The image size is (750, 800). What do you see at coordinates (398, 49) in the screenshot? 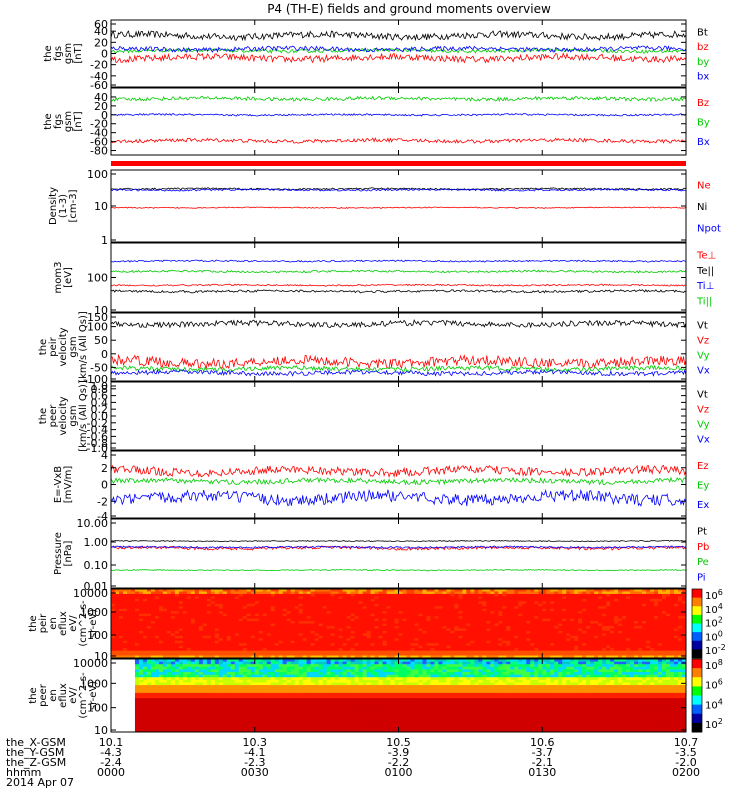
I see `series-line-bx` at bounding box center [398, 49].